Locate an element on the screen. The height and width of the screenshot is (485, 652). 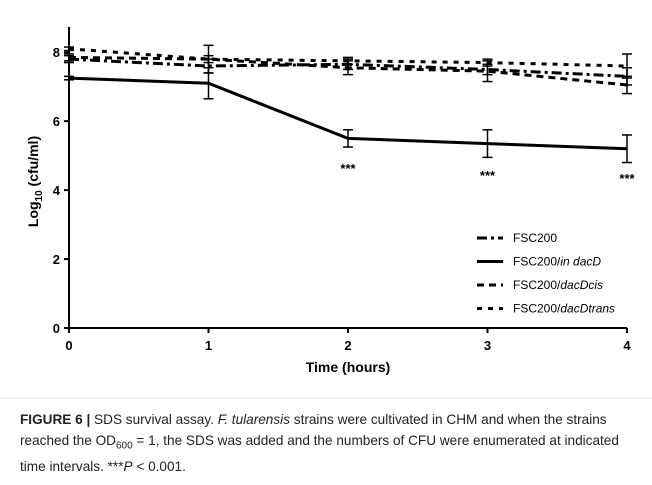
y-tick-label: 0 is located at coordinates (56, 328).